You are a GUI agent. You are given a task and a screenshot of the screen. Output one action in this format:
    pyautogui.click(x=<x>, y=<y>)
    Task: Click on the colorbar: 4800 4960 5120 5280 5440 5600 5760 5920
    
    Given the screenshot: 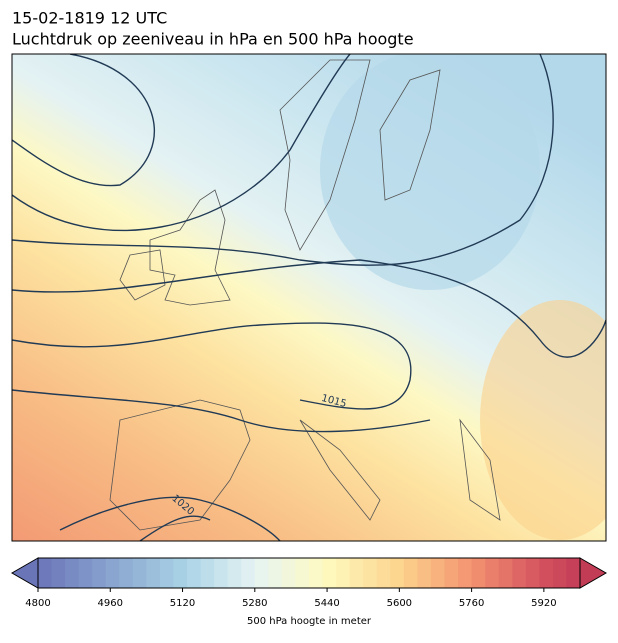 What is the action you would take?
    pyautogui.click(x=309, y=583)
    